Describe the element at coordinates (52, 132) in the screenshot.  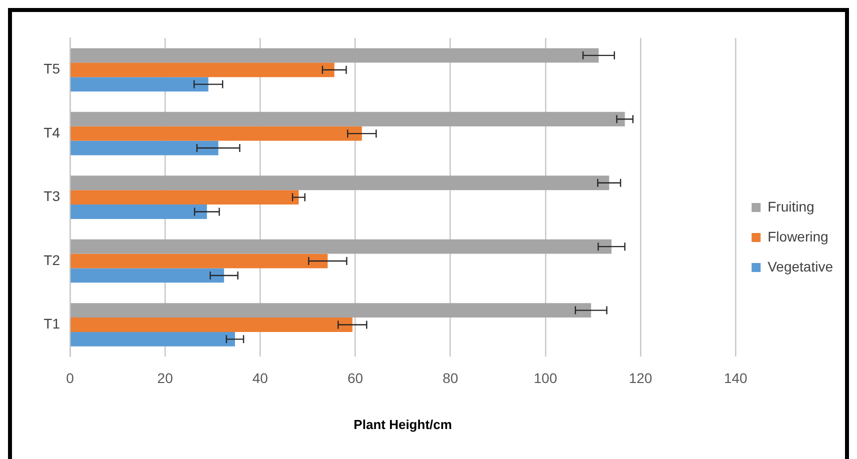
I see `y-tick-label: T4` at that location.